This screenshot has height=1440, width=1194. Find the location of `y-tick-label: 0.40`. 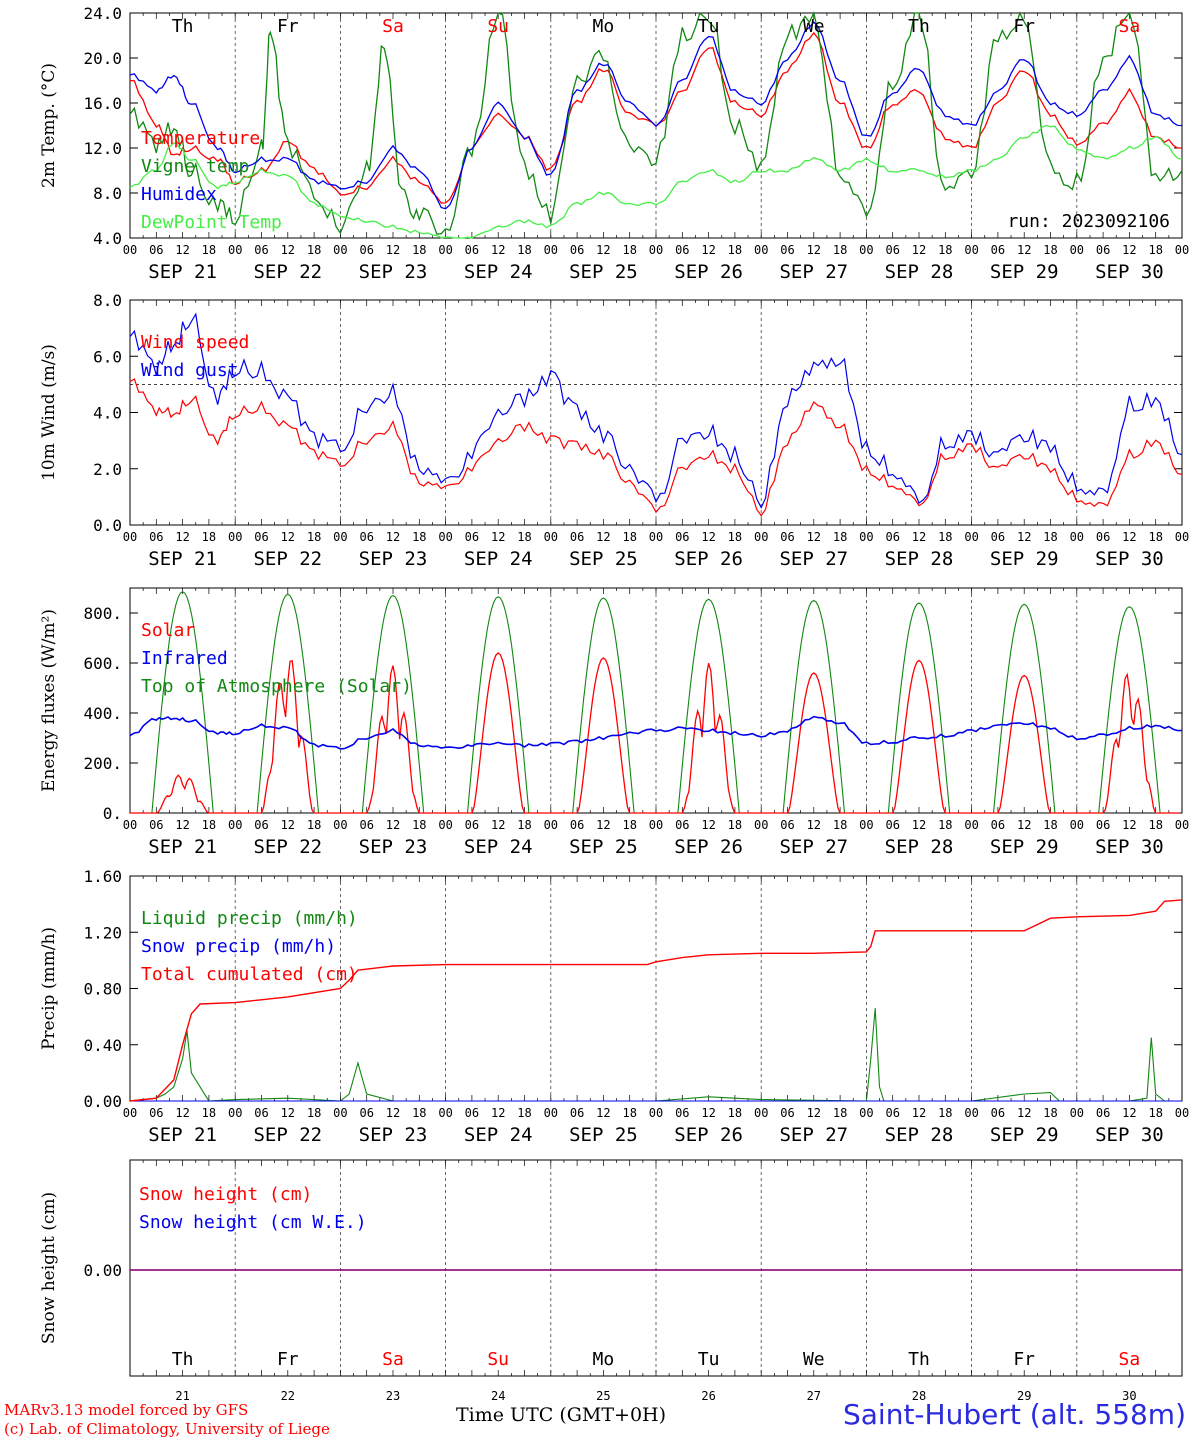

y-tick-label: 0.40 is located at coordinates (102, 1045).